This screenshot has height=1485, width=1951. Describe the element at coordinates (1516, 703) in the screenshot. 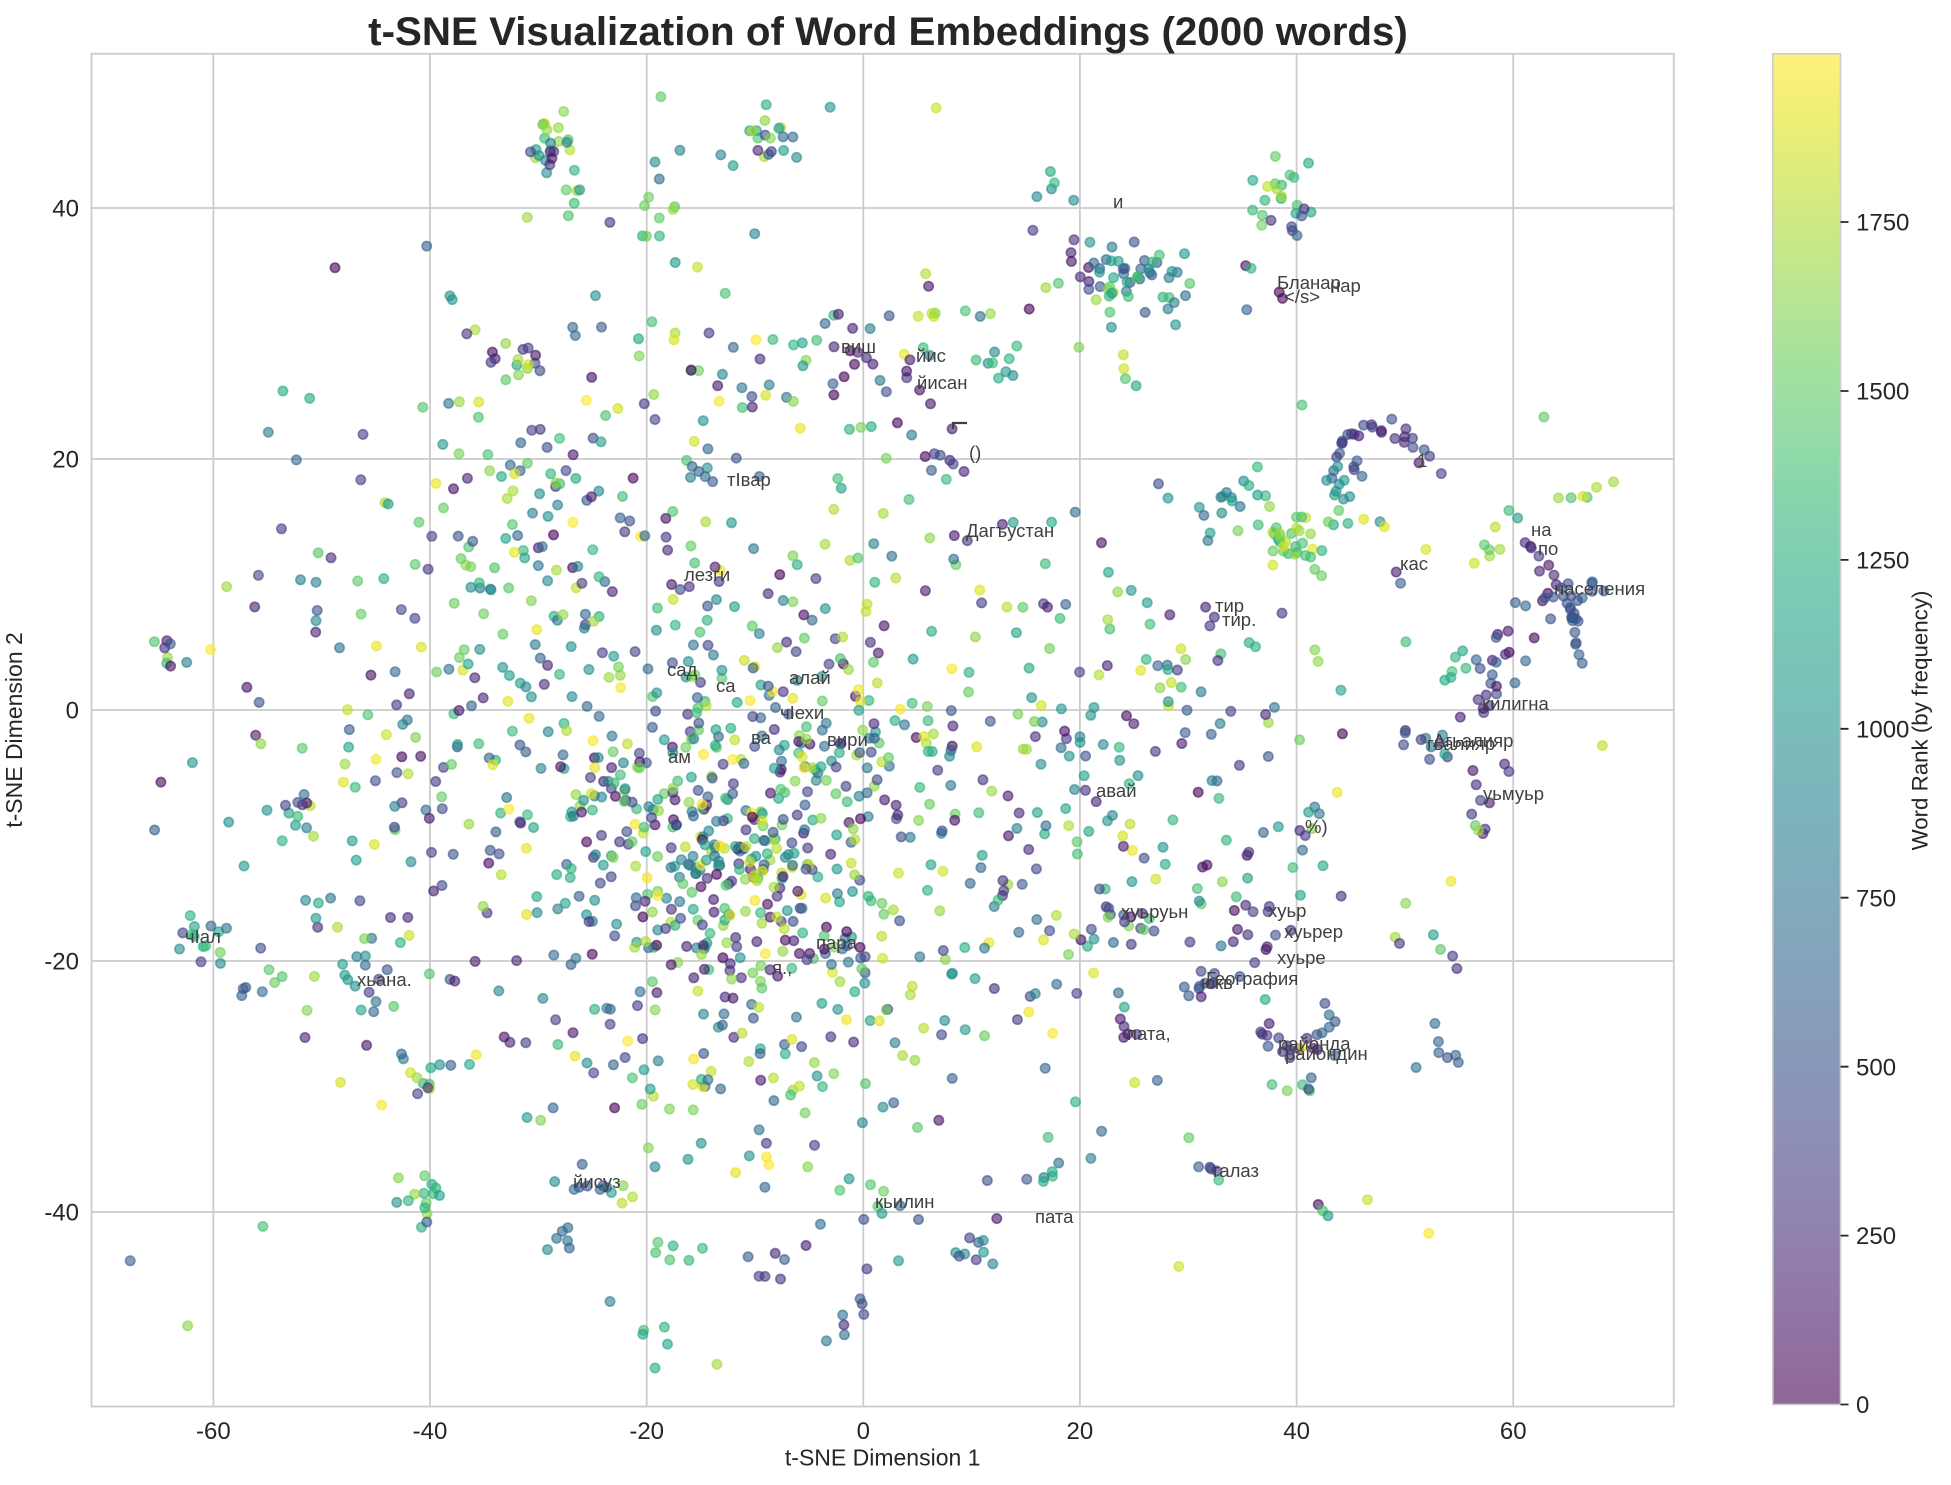

I see `svg-text: килигна` at that location.